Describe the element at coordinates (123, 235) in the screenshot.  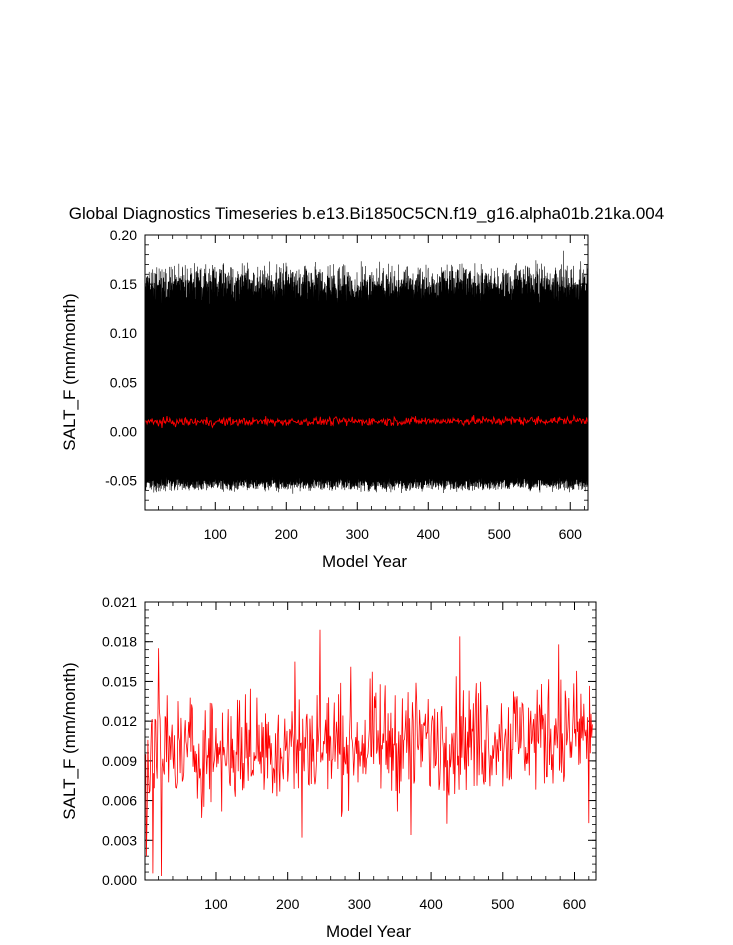
I see `y-tick-label: 0.20` at that location.